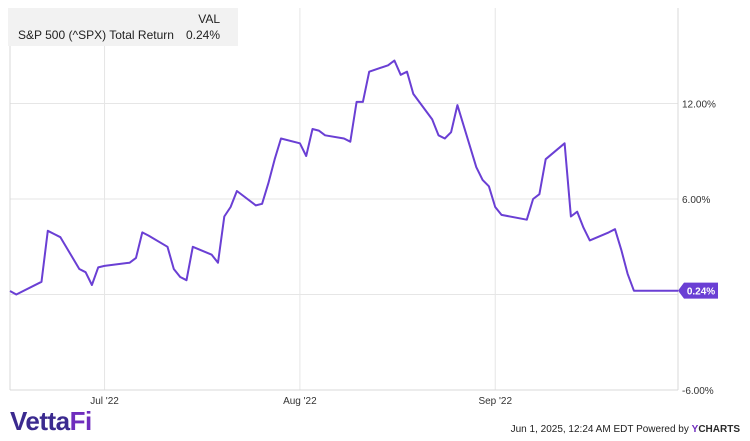 Image resolution: width=750 pixels, height=441 pixels. What do you see at coordinates (701, 292) in the screenshot?
I see `end-value-label: 0.24%` at bounding box center [701, 292].